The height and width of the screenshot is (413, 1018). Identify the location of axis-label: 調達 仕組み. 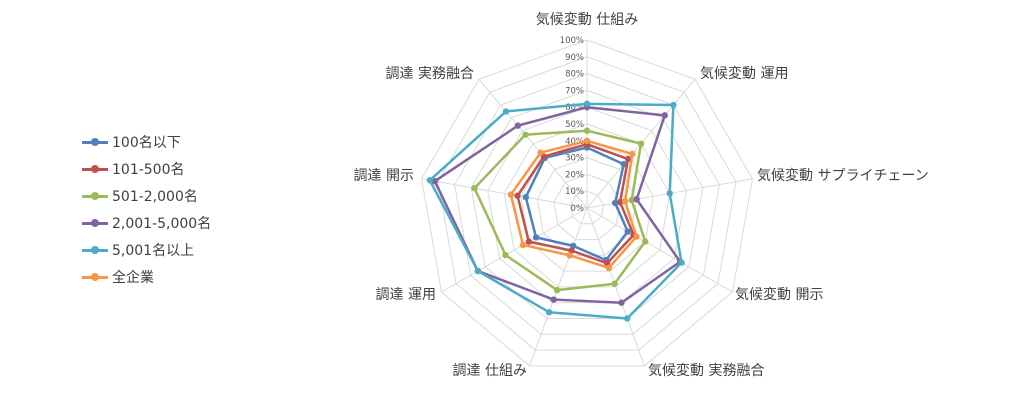
(490, 371).